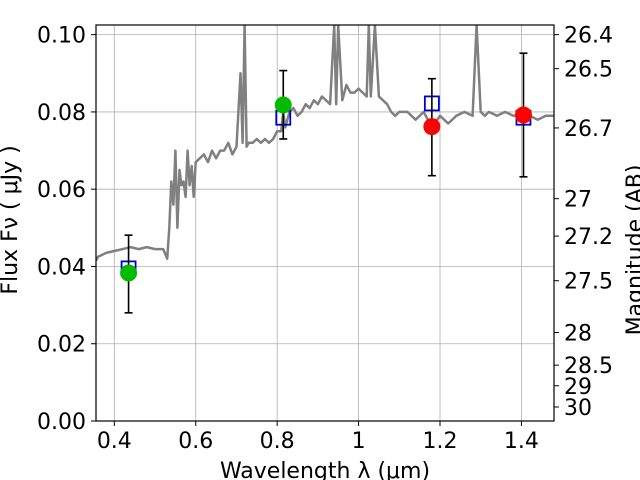  Describe the element at coordinates (578, 408) in the screenshot. I see `right-tick-label: 30` at that location.